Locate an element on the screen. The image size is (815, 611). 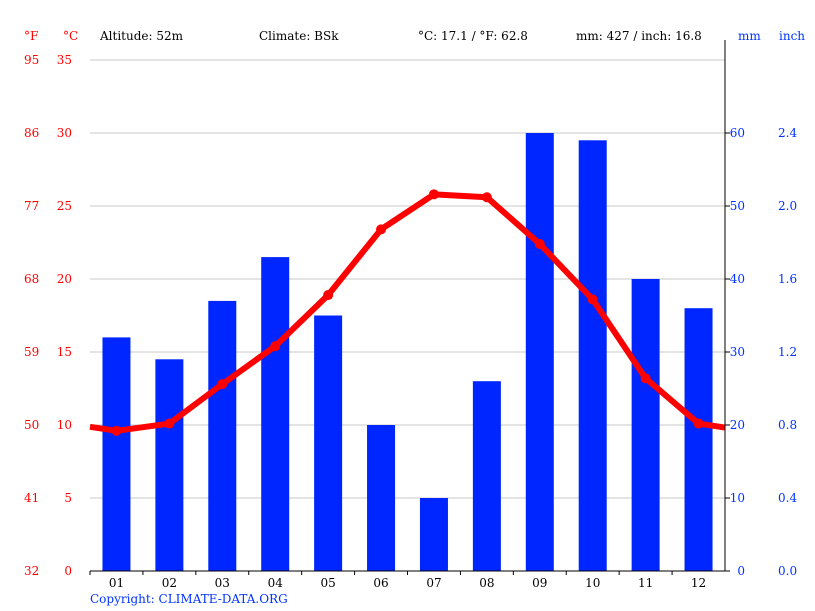
altitude-label: Altitude: 52m is located at coordinates (141, 36).